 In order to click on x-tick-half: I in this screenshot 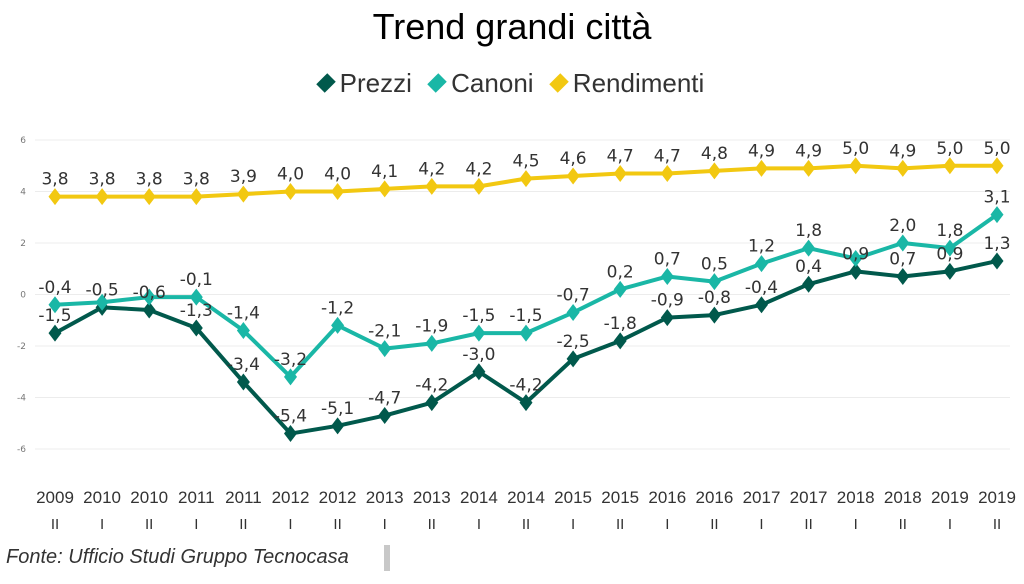, I will do `click(573, 524)`.